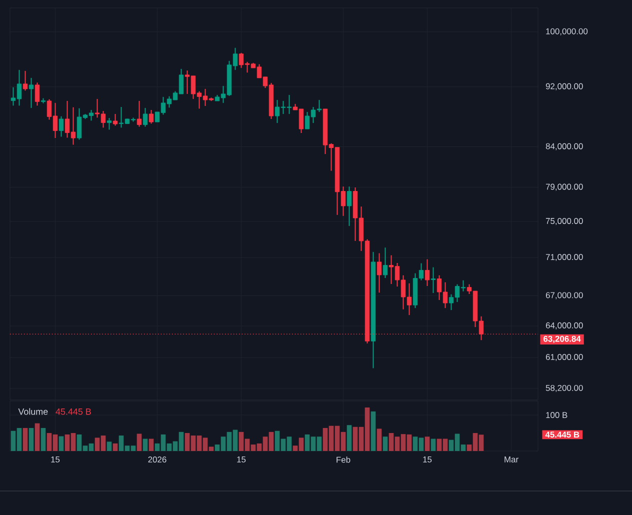  Describe the element at coordinates (511, 459) in the screenshot. I see `x-tick-label: Mar` at that location.